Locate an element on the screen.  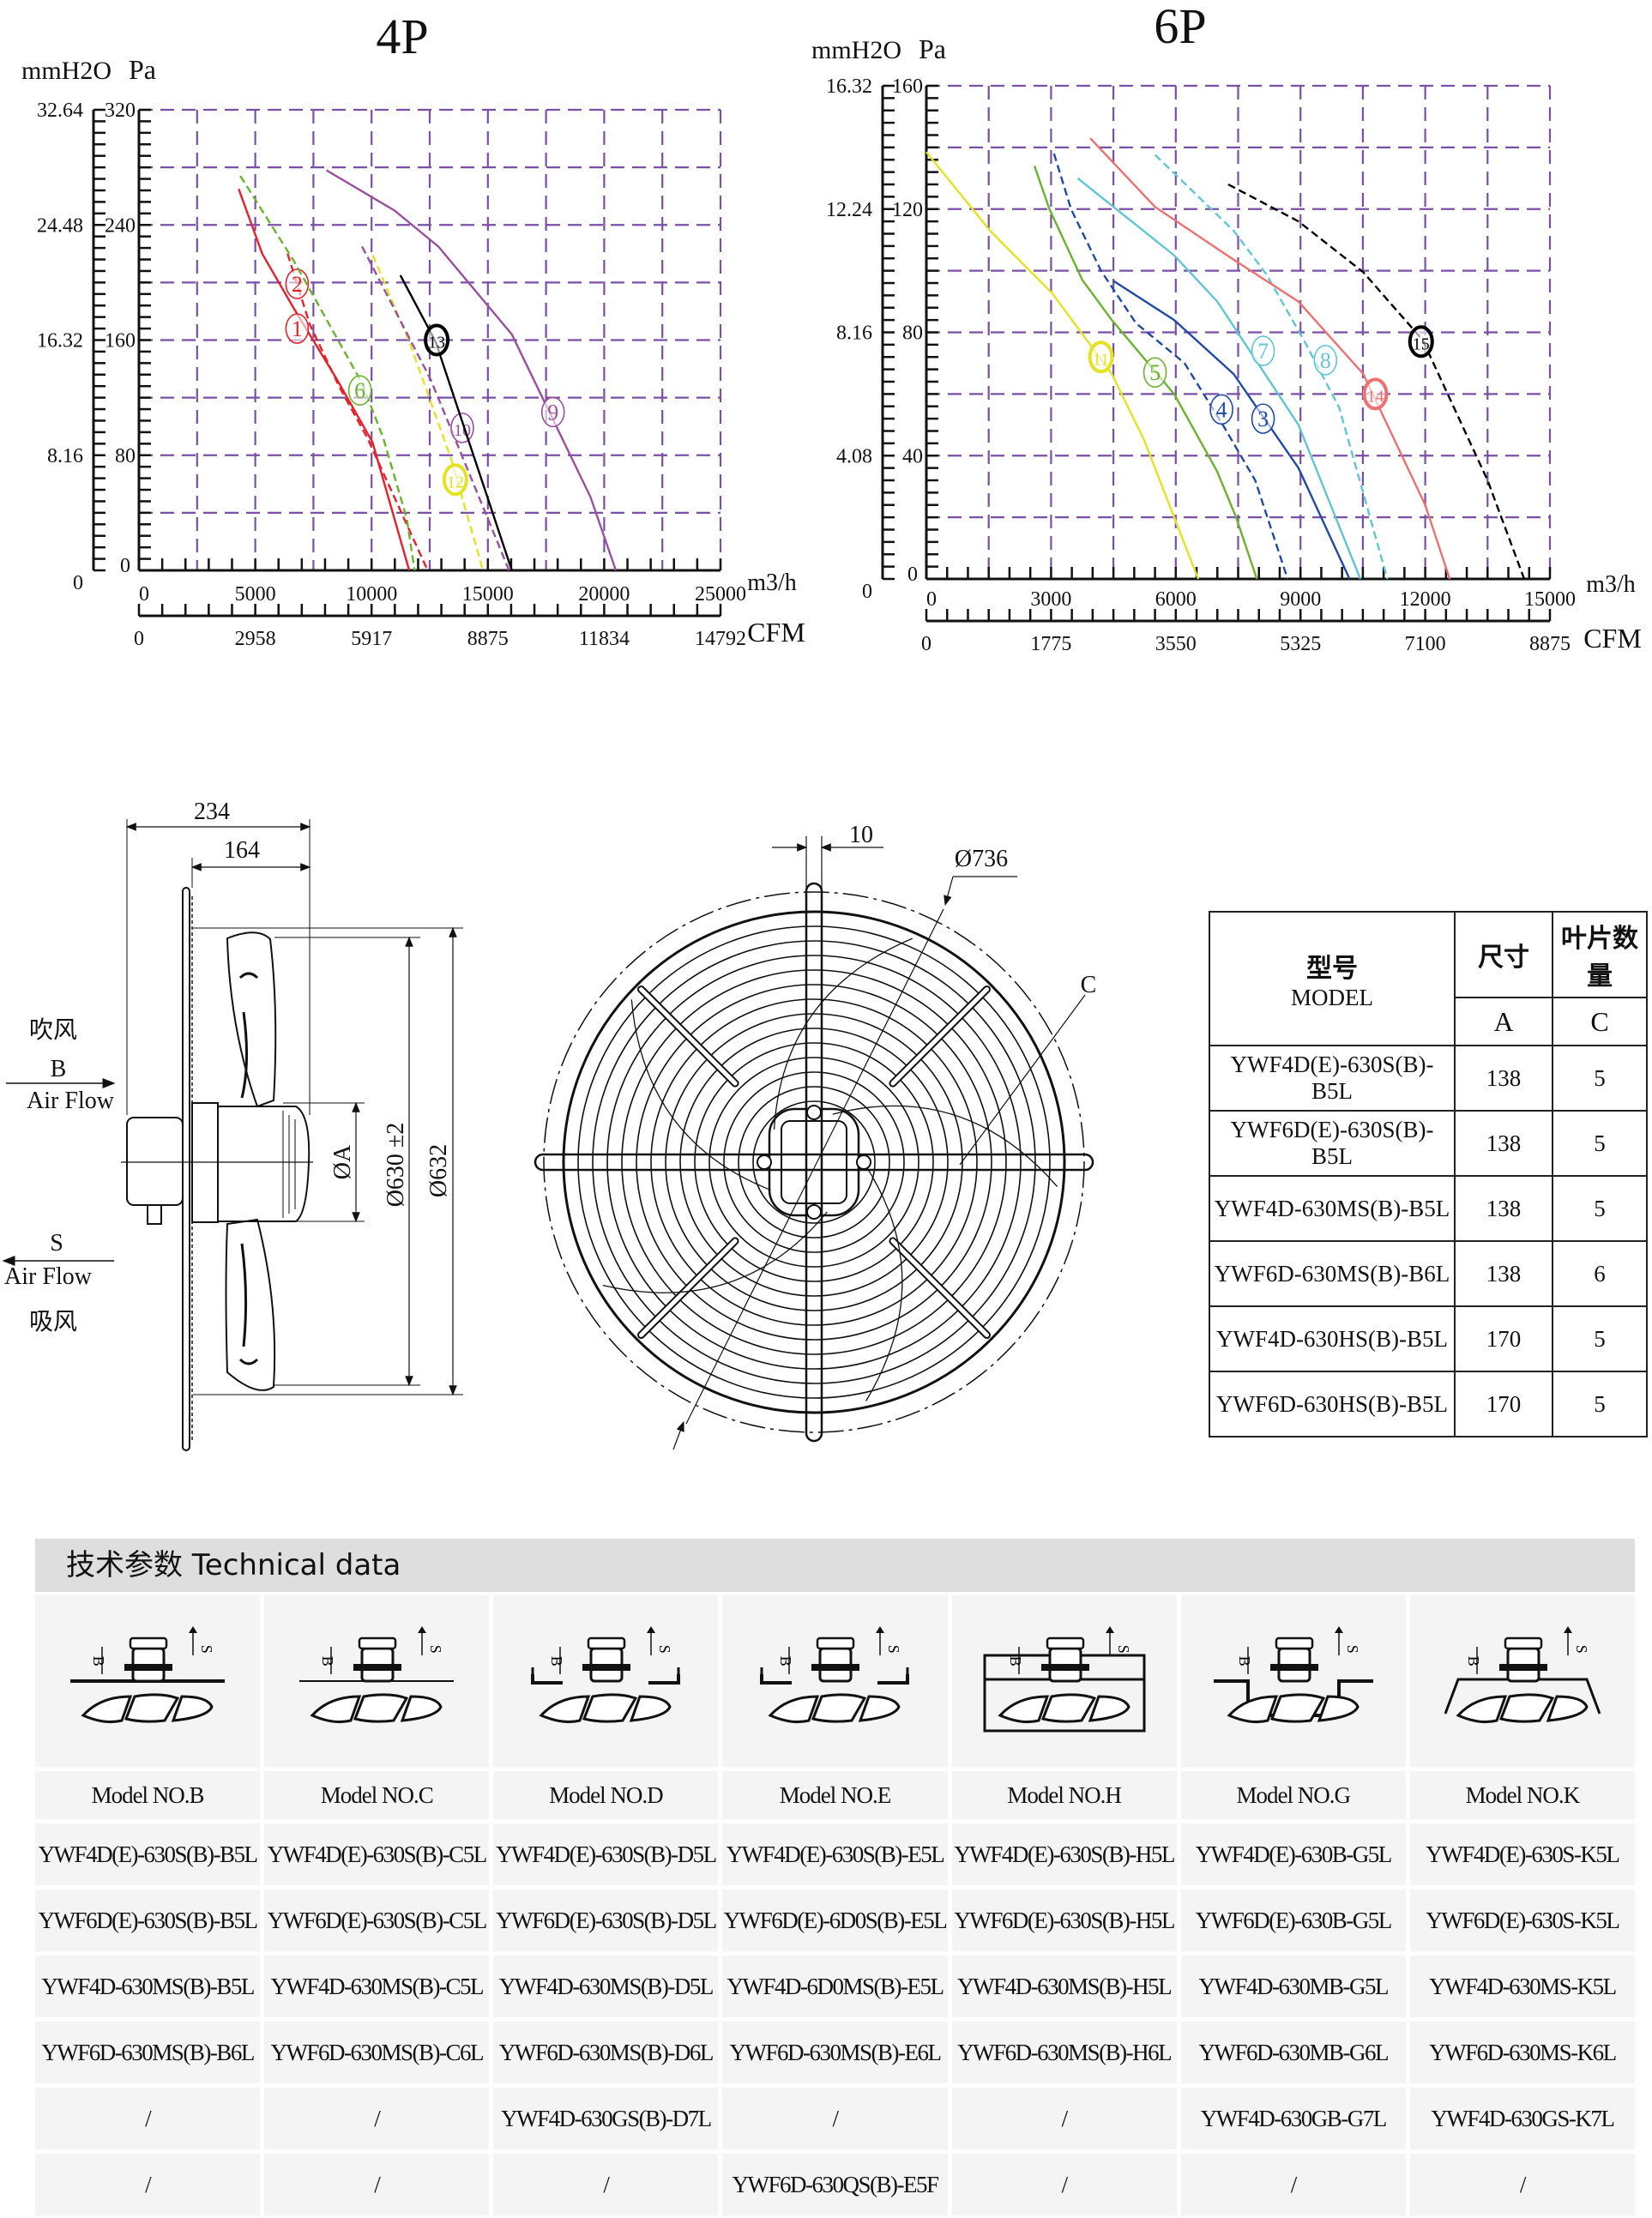
x-tick-label: 20000 is located at coordinates (604, 594).